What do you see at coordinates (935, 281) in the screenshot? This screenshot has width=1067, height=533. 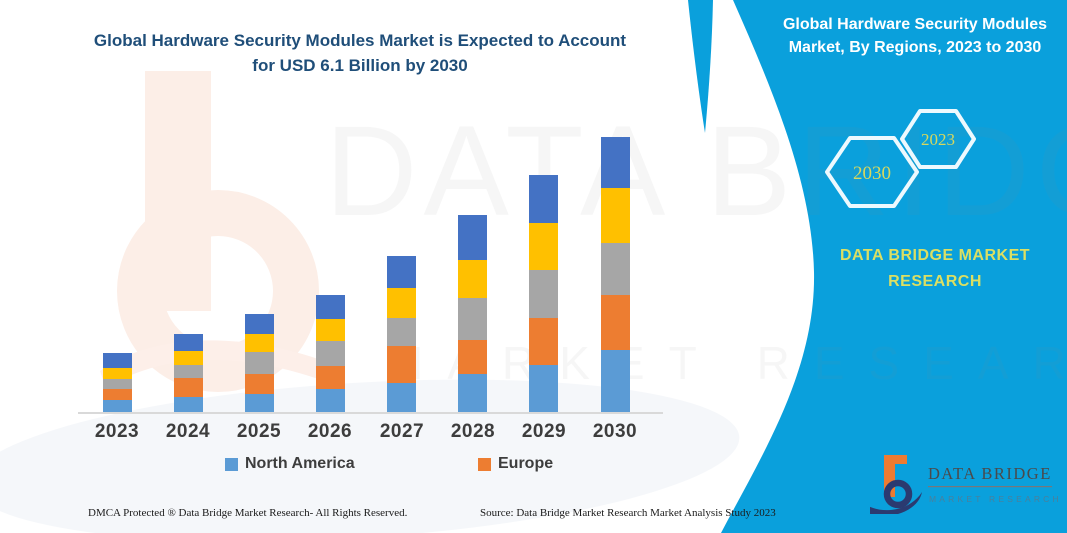 I see `brand-wordmark-line2: RESEARCH` at bounding box center [935, 281].